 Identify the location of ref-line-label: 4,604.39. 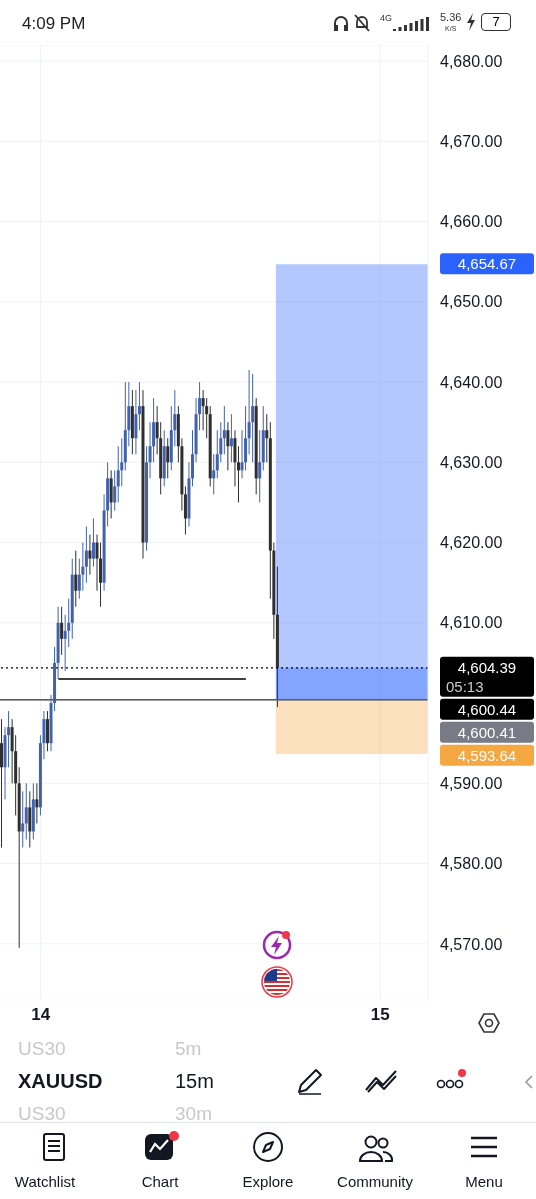
(487, 667).